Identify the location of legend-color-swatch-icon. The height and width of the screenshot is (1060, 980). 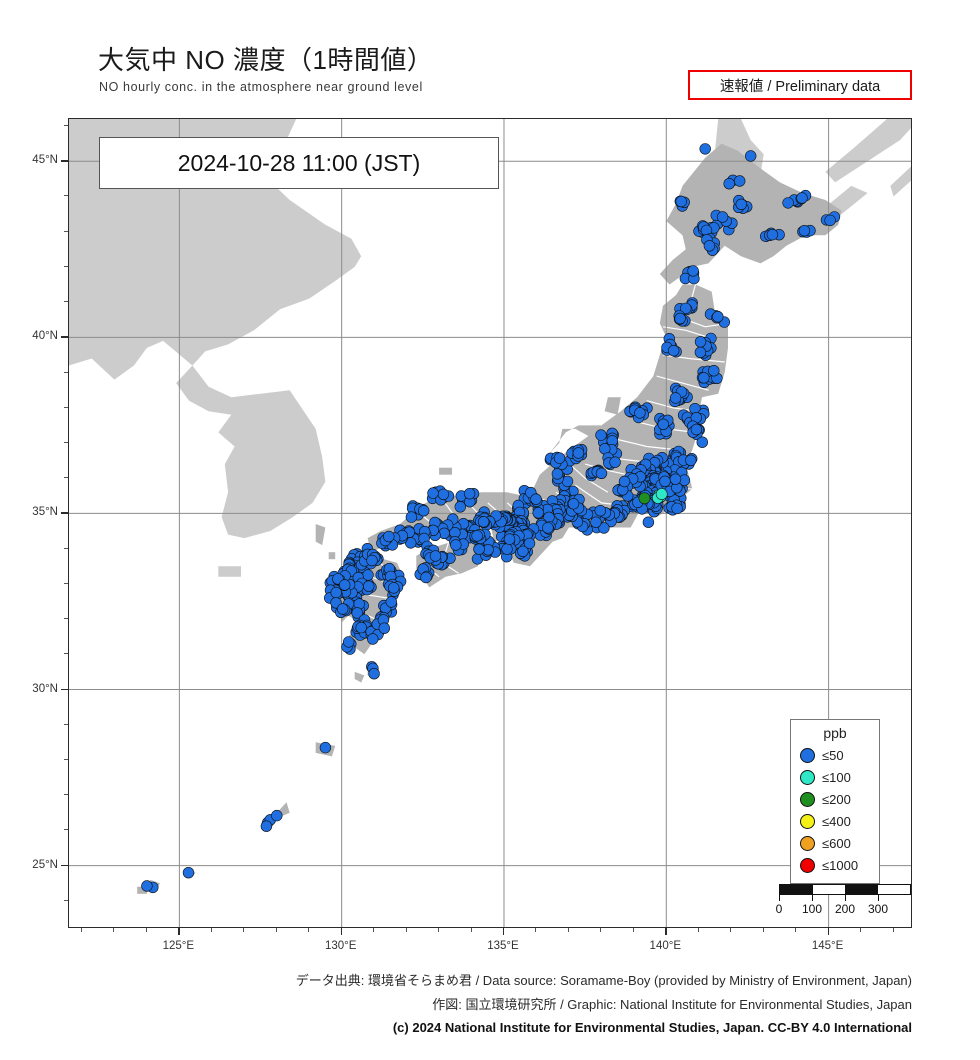
(807, 843).